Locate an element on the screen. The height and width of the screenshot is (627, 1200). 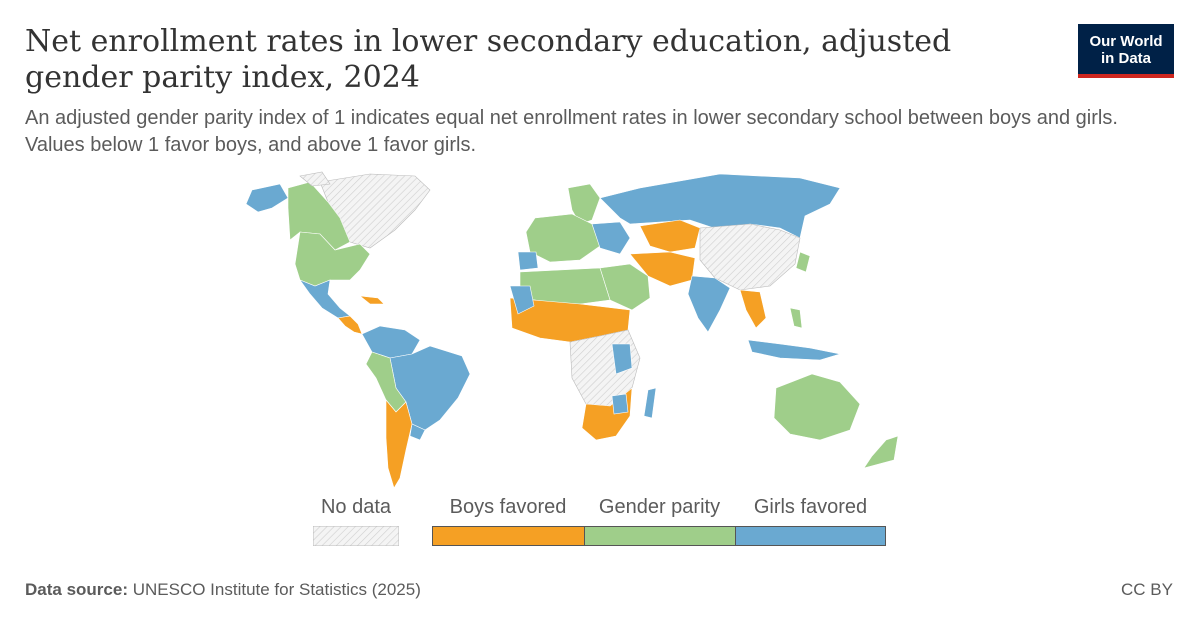
caribbean is located at coordinates (372, 300).